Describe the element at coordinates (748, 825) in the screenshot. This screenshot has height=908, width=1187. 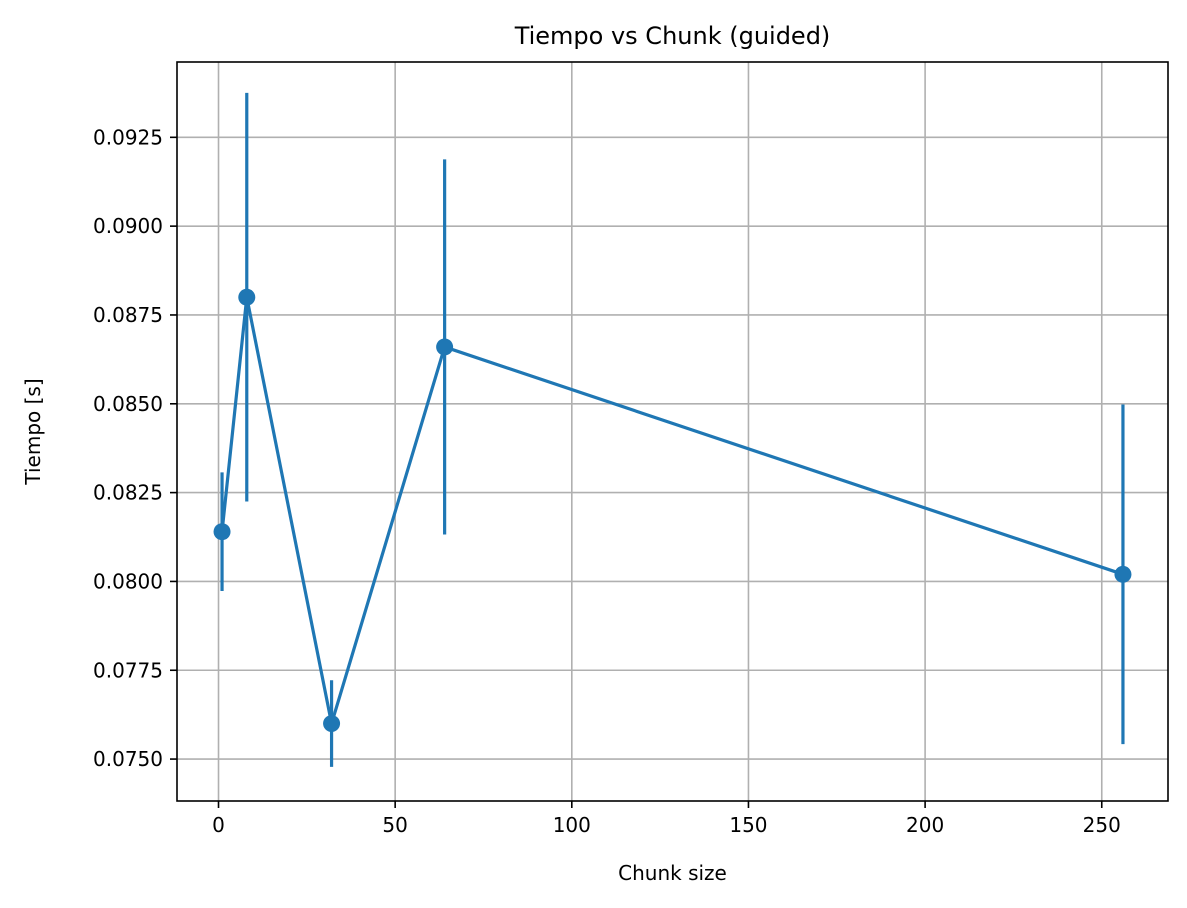
I see `x-tick-label: 150` at that location.